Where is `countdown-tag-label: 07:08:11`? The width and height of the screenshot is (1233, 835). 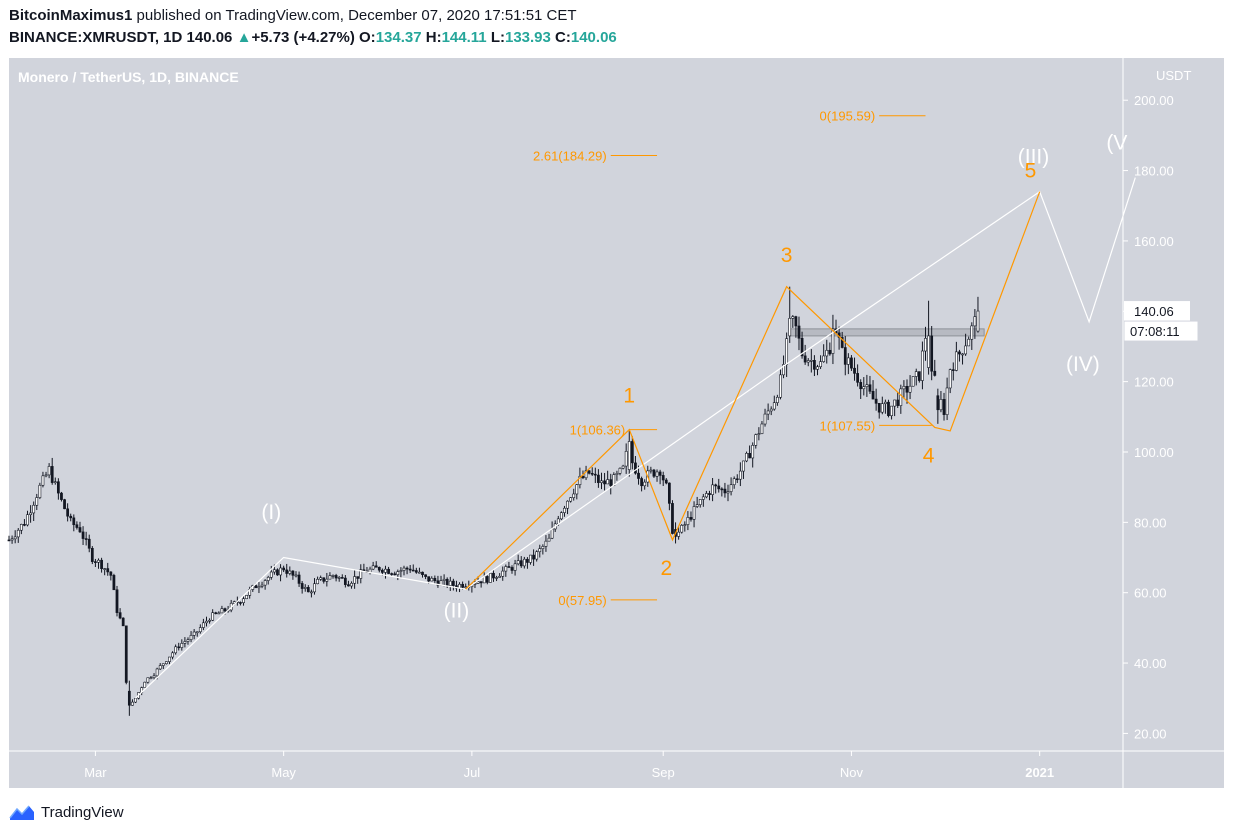 countdown-tag-label: 07:08:11 is located at coordinates (1155, 331).